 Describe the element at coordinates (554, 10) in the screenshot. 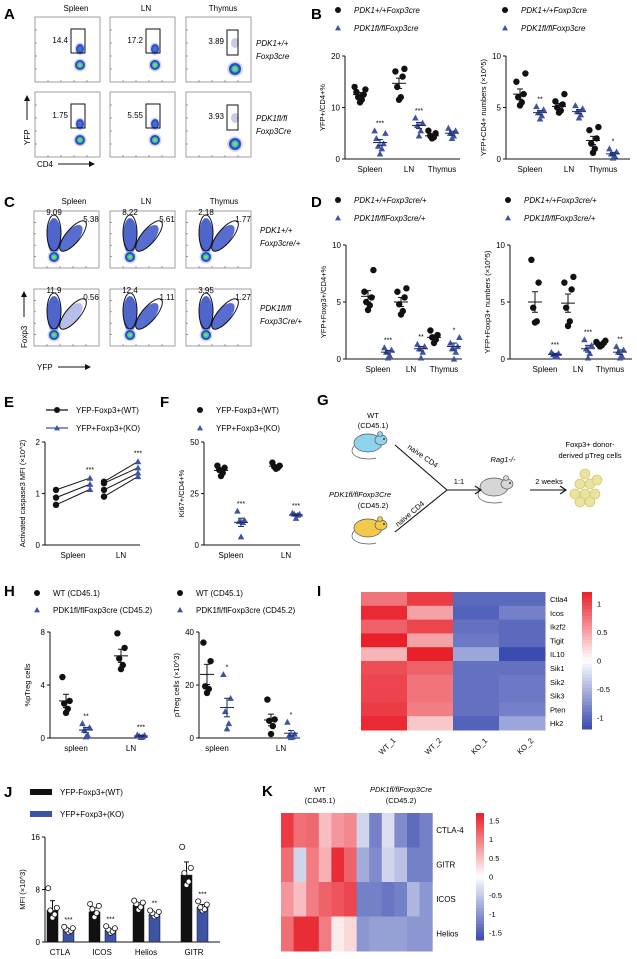

I see `chart-B2-legend-label-0: PDK1+/+Foxp3cre` at that location.